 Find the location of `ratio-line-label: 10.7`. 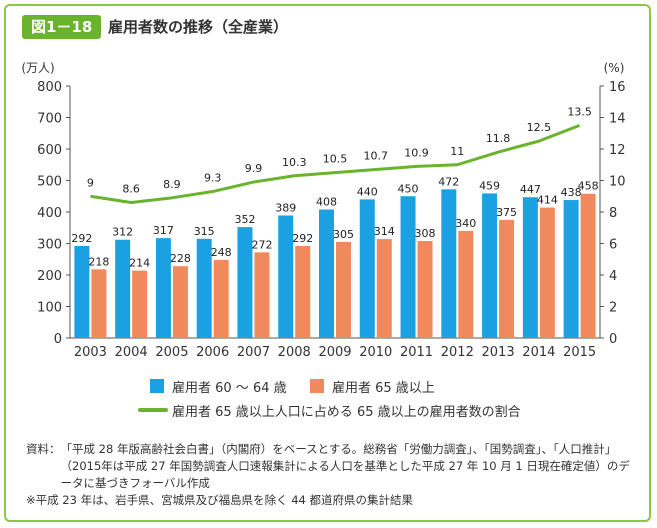

ratio-line-label: 10.7 is located at coordinates (376, 155).